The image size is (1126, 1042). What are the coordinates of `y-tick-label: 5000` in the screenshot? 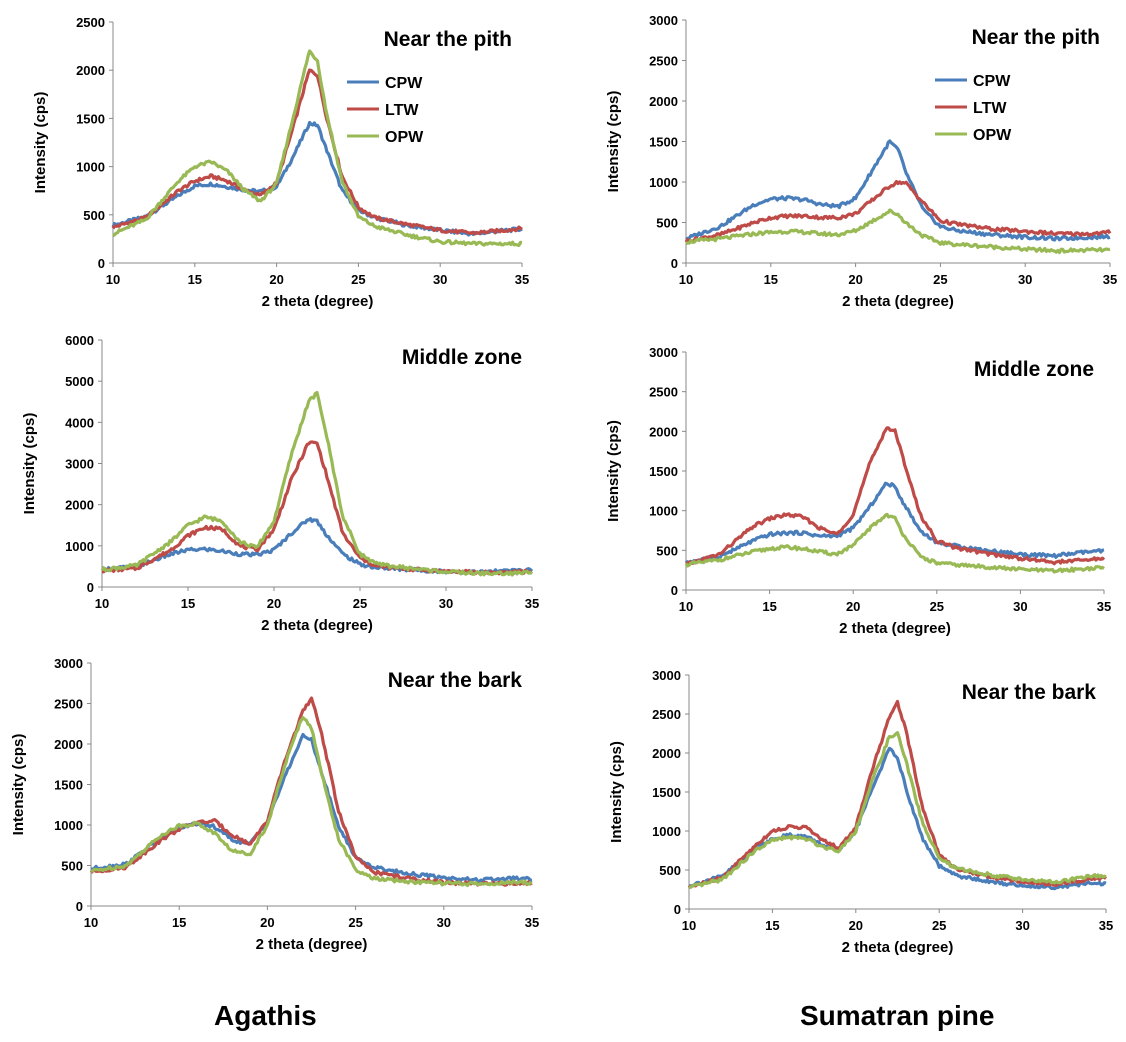 It's located at (79, 381).